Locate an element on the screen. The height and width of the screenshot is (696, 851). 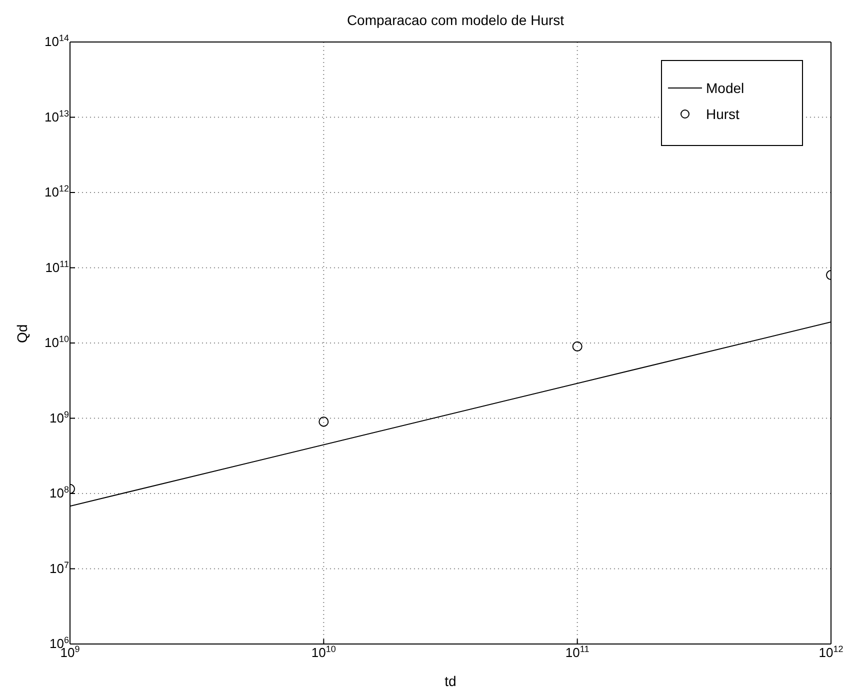
x-tick-label: 10$^{11}$ is located at coordinates (577, 652).